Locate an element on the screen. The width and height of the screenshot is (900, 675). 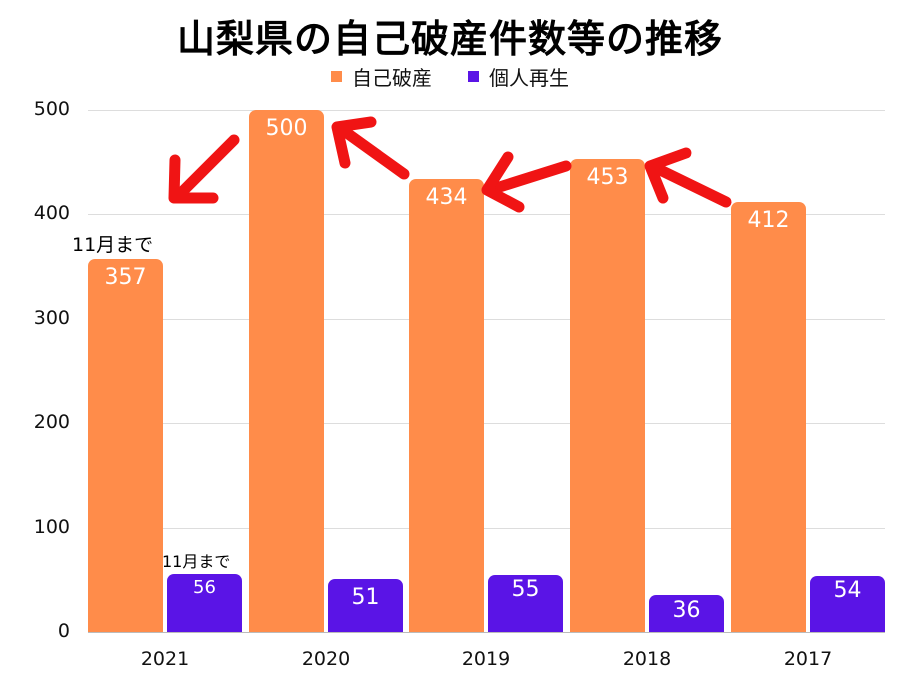
y-tick: 300 is located at coordinates (51, 318).